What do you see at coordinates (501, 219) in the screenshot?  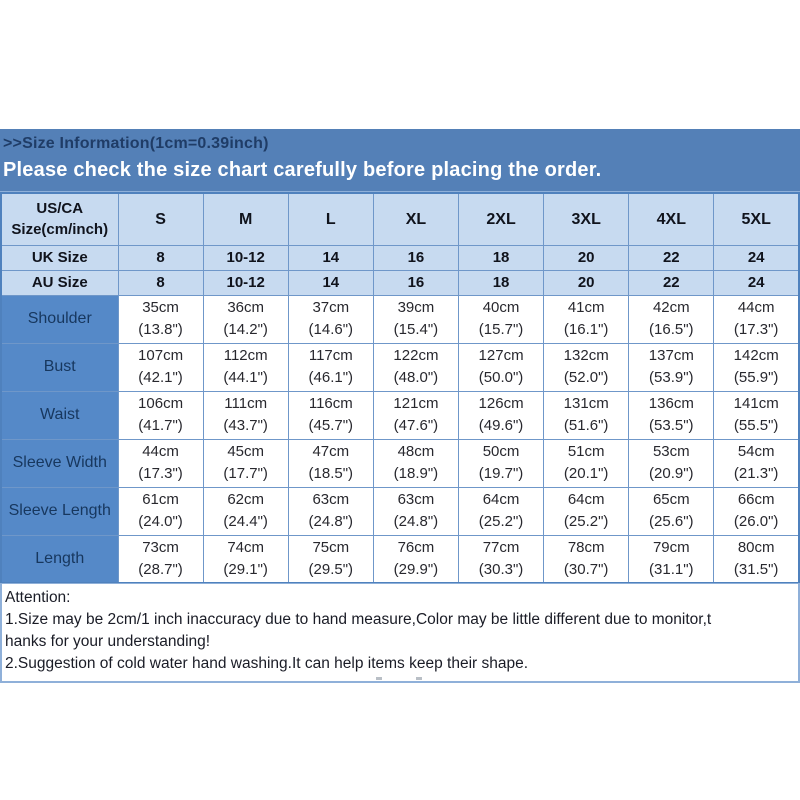 I see `size-header-cell: 2XL` at bounding box center [501, 219].